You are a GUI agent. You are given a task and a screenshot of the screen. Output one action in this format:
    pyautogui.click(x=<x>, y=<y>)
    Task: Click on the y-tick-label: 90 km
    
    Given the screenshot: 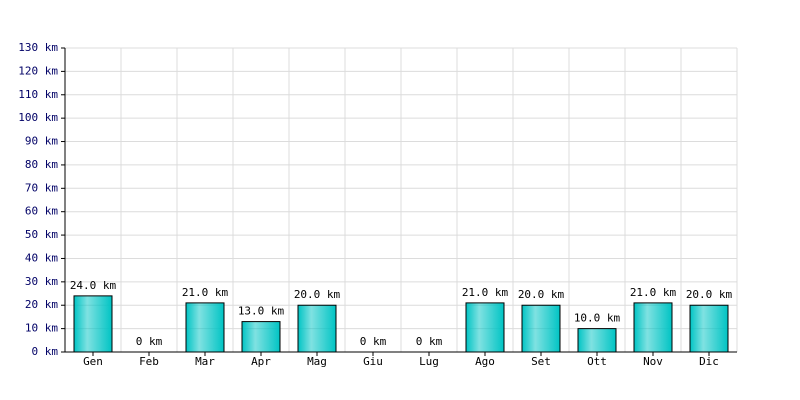 What is the action you would take?
    pyautogui.click(x=41, y=141)
    